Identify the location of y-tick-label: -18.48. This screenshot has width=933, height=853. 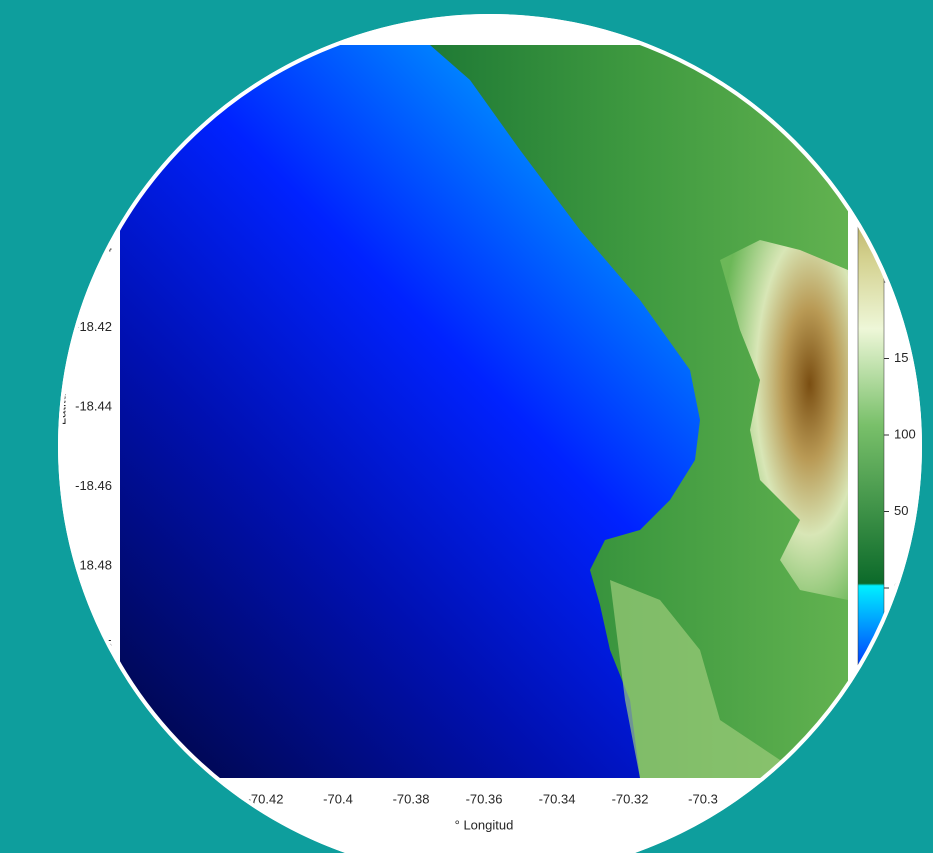
(93, 564).